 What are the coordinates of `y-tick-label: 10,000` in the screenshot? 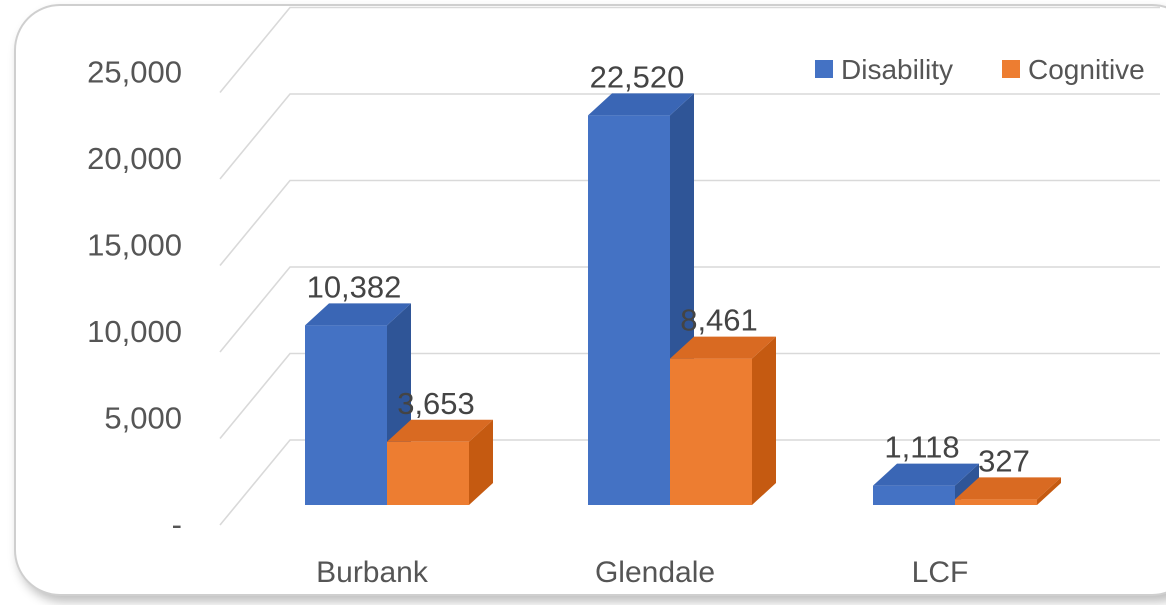 It's located at (134, 331).